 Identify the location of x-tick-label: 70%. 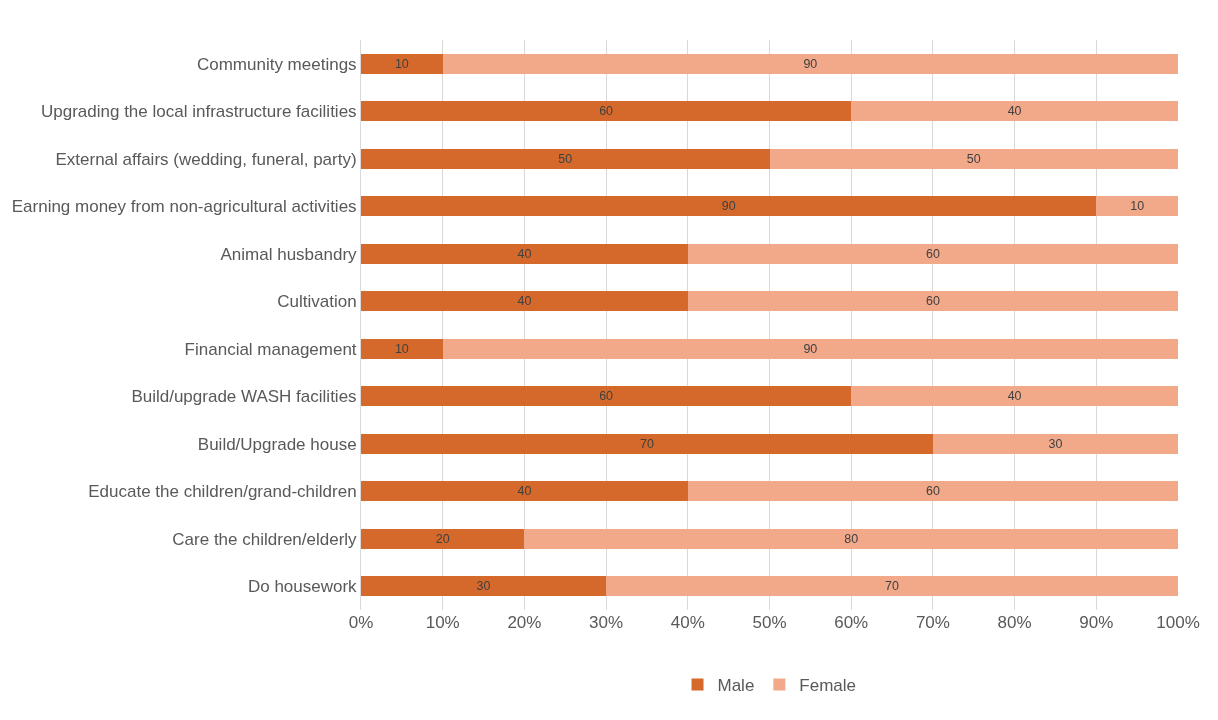
(932, 622).